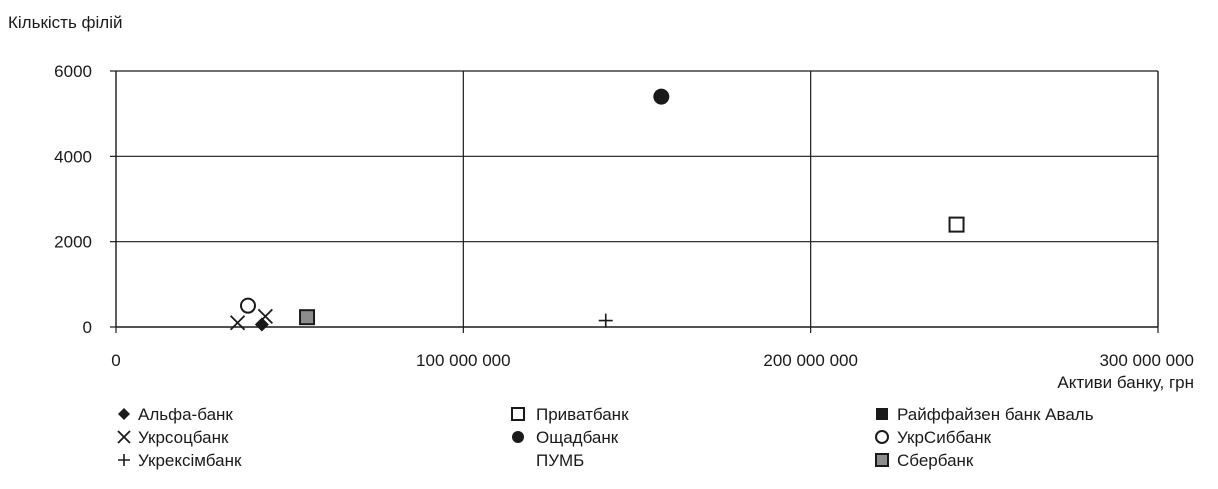 The width and height of the screenshot is (1218, 489). I want to click on x-tick-label-3: 300 000 000, so click(1146, 360).